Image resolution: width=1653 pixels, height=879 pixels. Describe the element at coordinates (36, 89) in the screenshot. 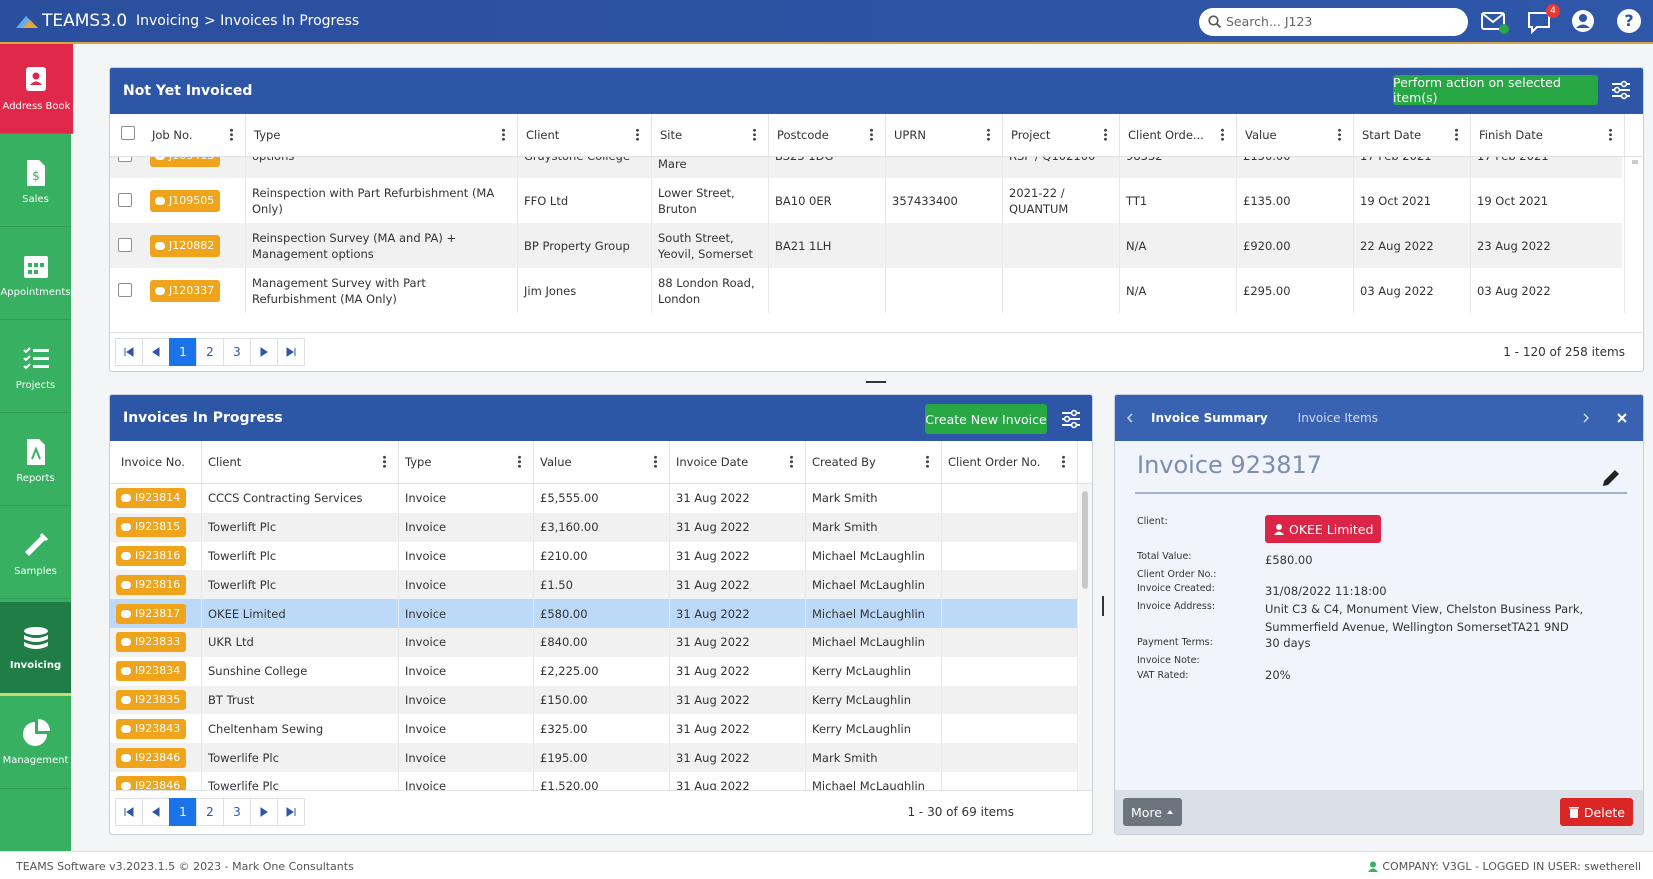

I see `nav-item: Address Book` at that location.